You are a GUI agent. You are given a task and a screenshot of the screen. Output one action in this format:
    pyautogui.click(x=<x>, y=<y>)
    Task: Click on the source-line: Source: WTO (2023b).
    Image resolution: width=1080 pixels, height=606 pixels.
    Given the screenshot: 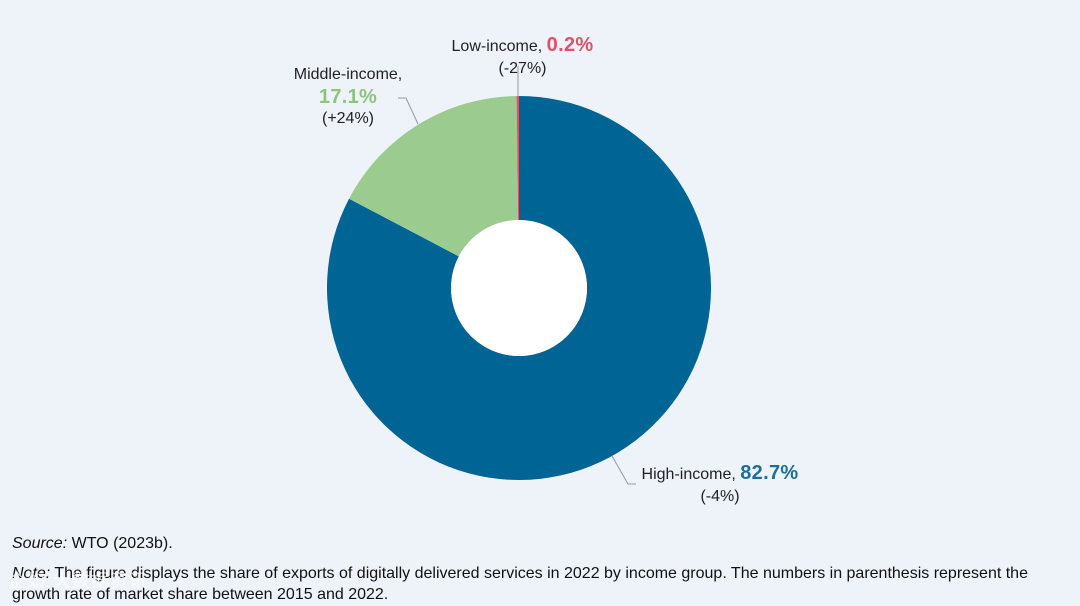 What is the action you would take?
    pyautogui.click(x=543, y=543)
    